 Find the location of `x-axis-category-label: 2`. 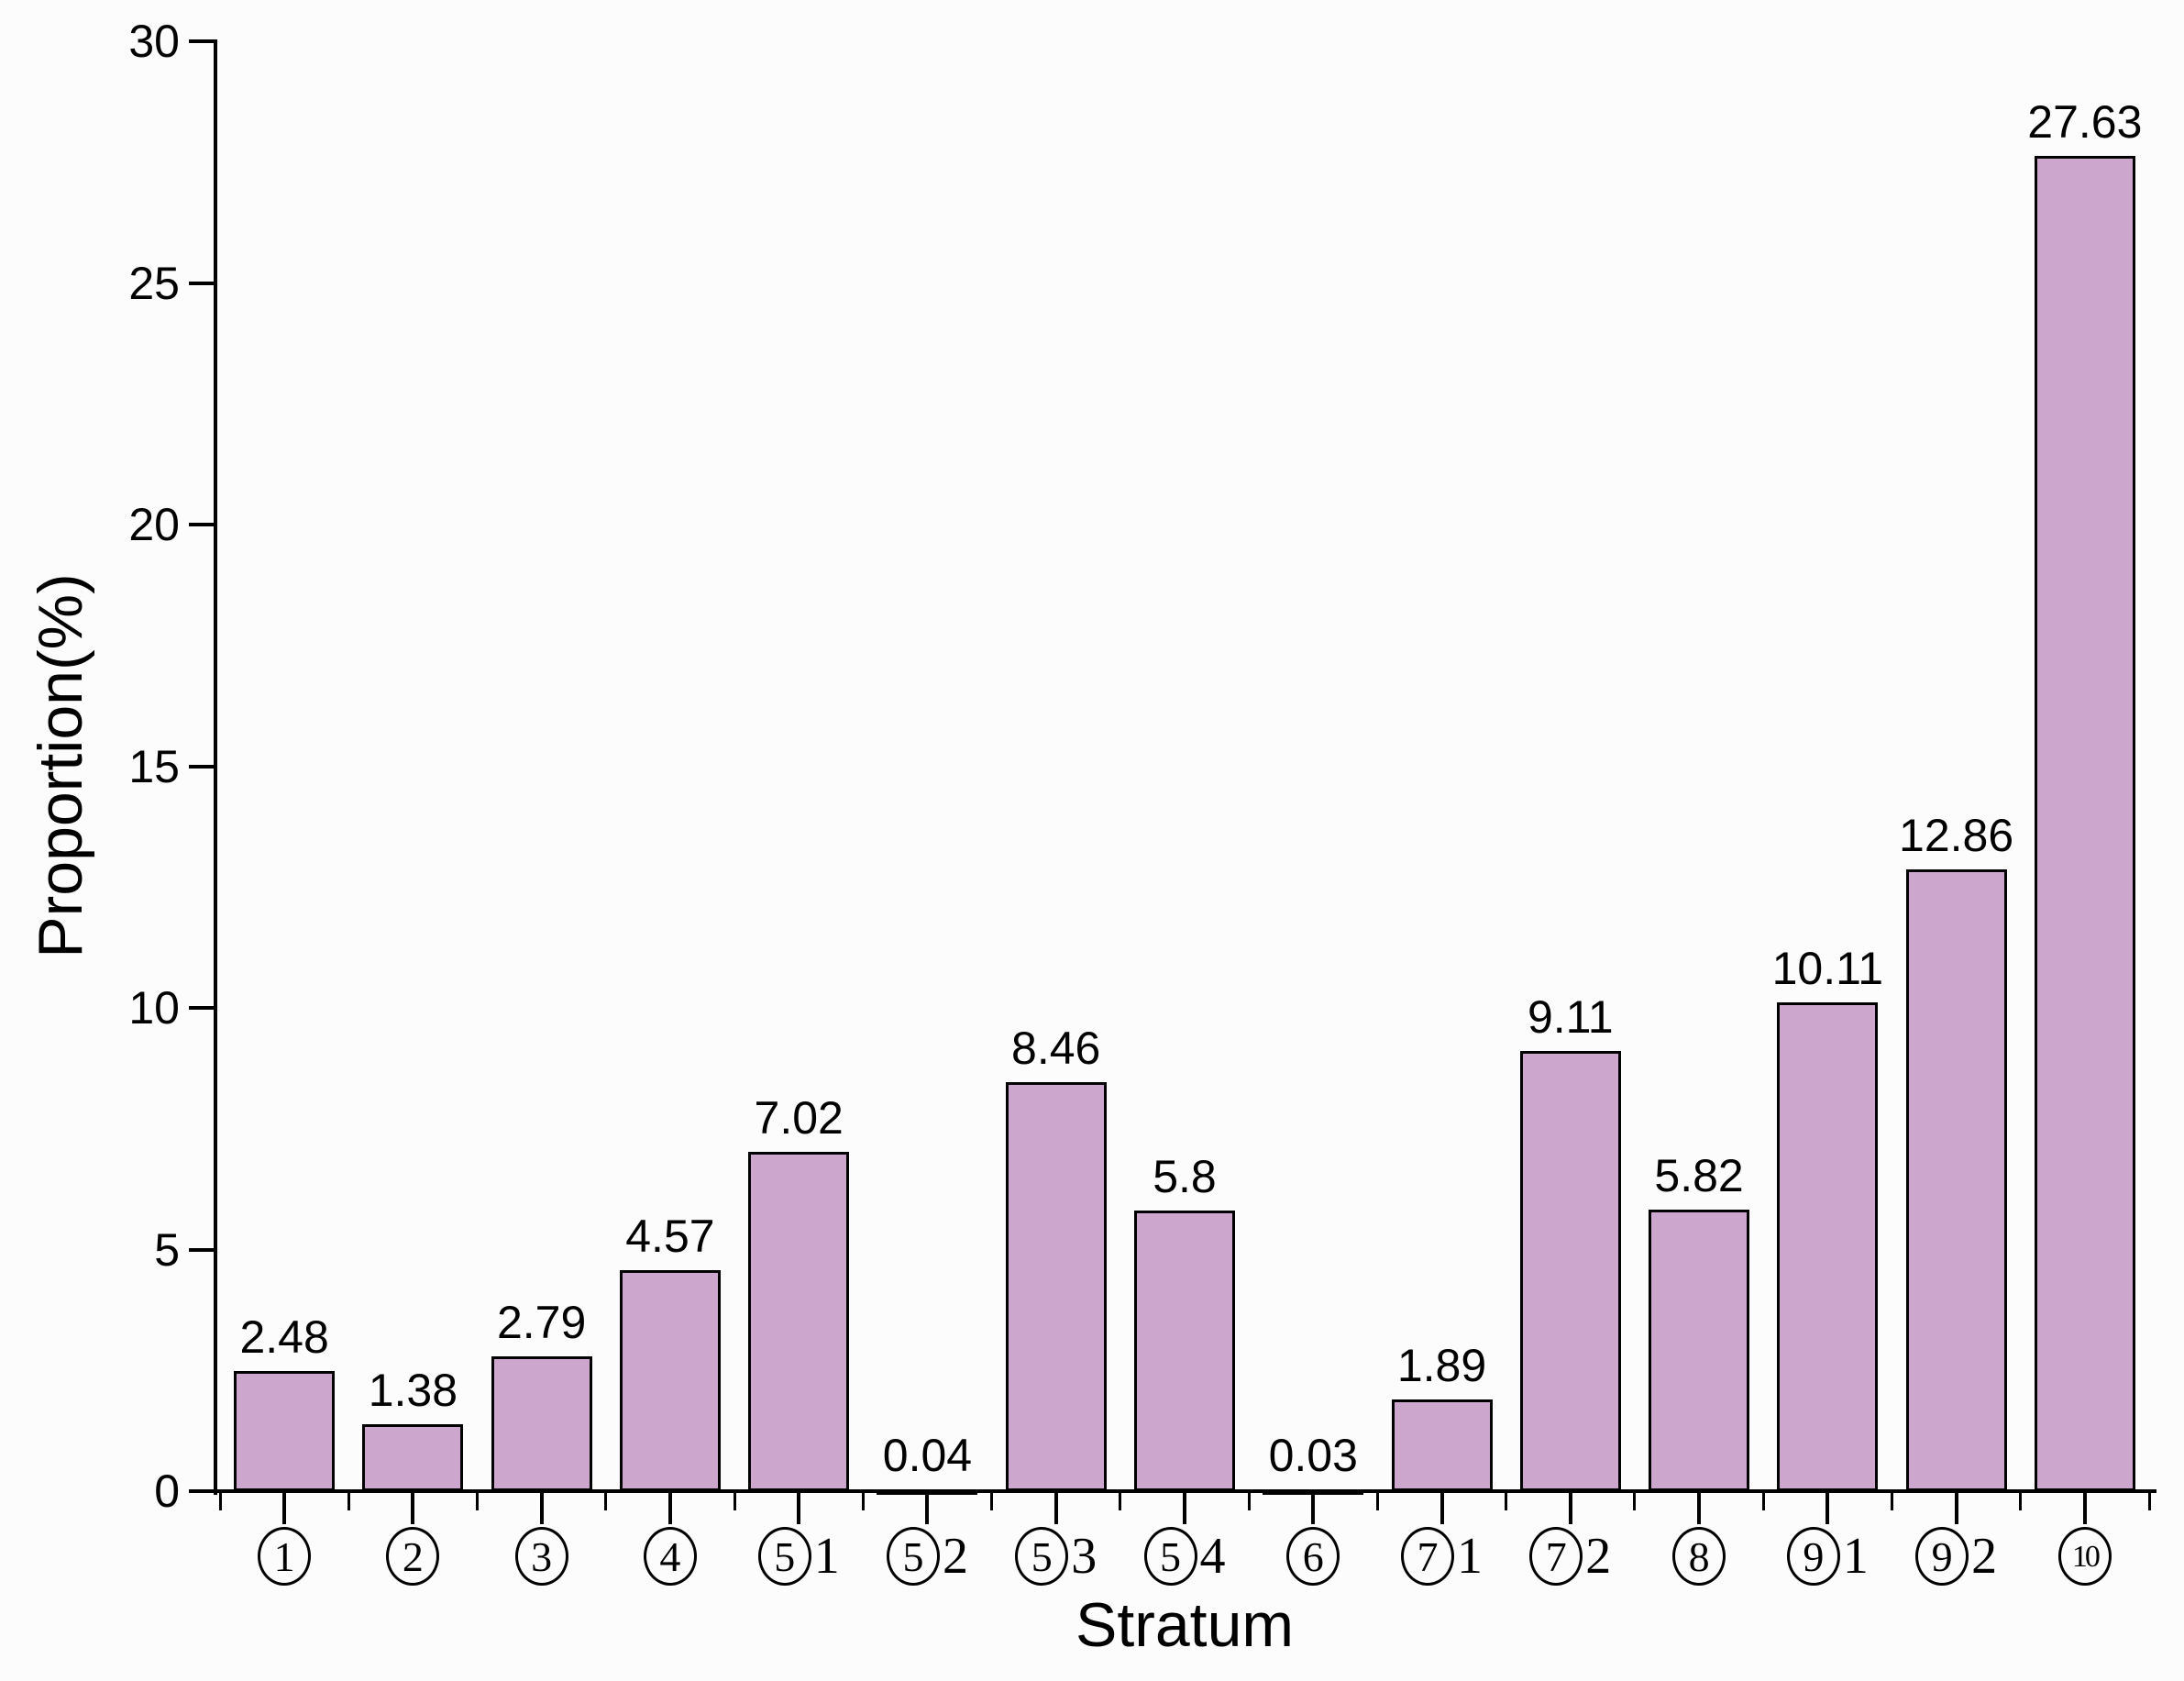

x-axis-category-label: 2 is located at coordinates (412, 1556).